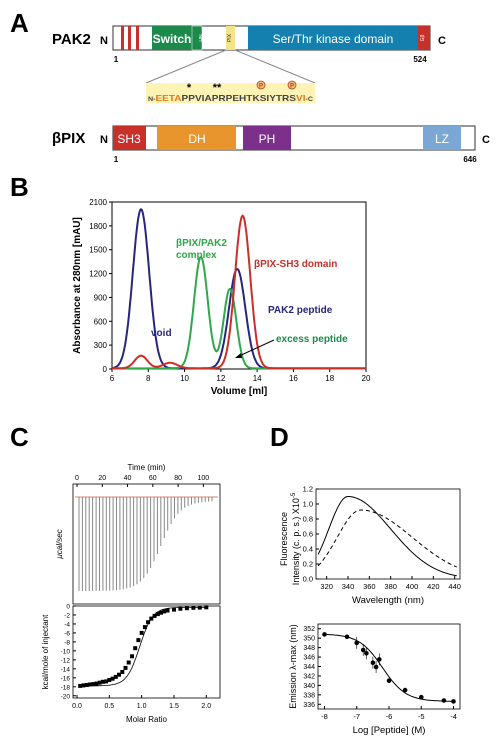 Image resolution: width=500 pixels, height=747 pixels. Describe the element at coordinates (116, 59) in the screenshot. I see `pak2-start: 1` at that location.